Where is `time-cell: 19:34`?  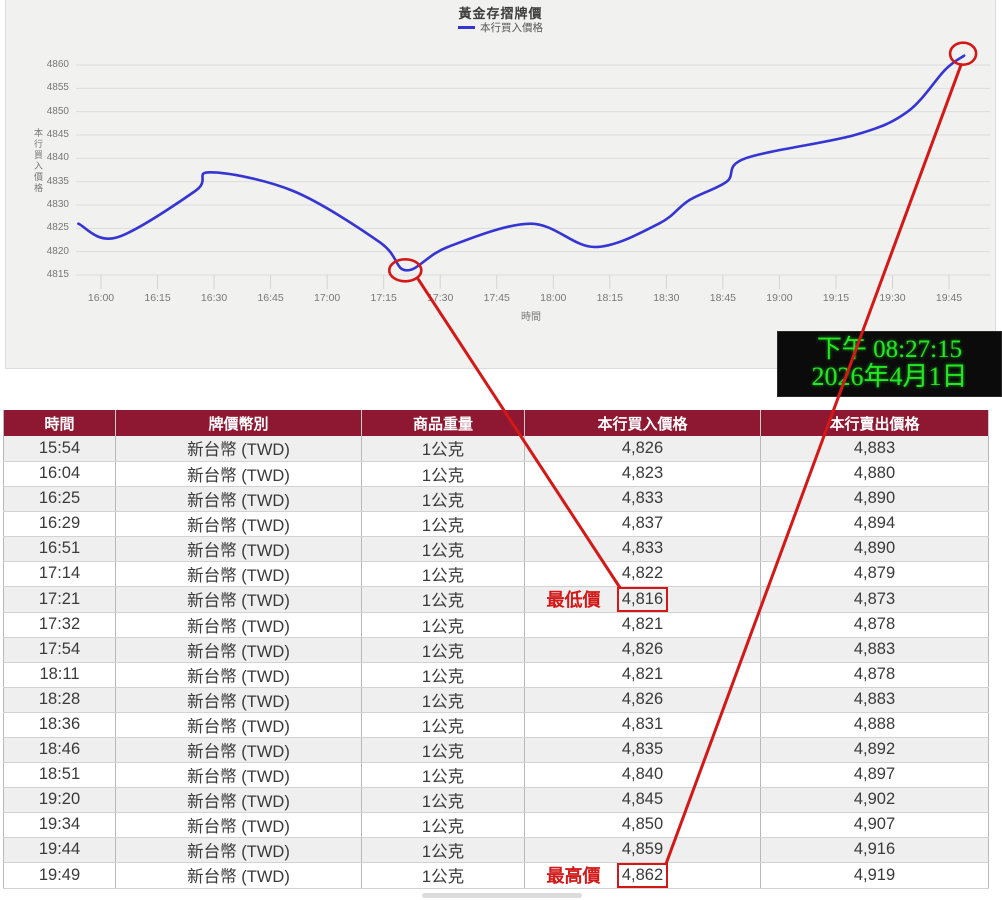 time-cell: 19:34 is located at coordinates (59, 825).